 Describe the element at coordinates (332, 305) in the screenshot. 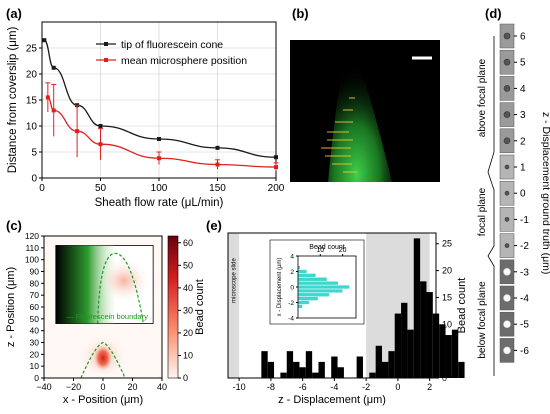

I see `plot-frame` at that location.